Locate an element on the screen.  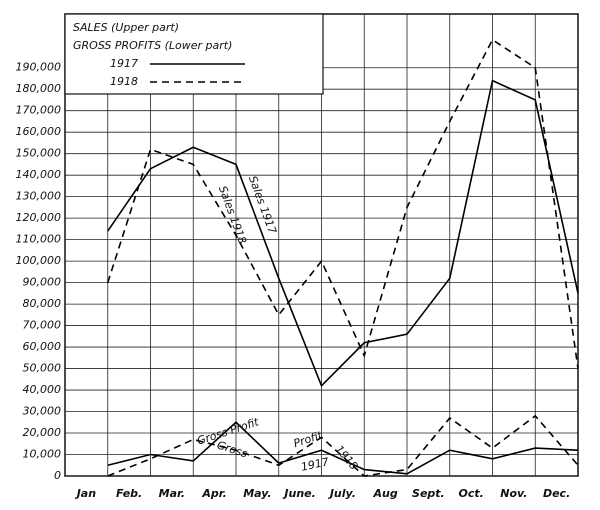
x-tick-label: Apr. is located at coordinates (213, 493).